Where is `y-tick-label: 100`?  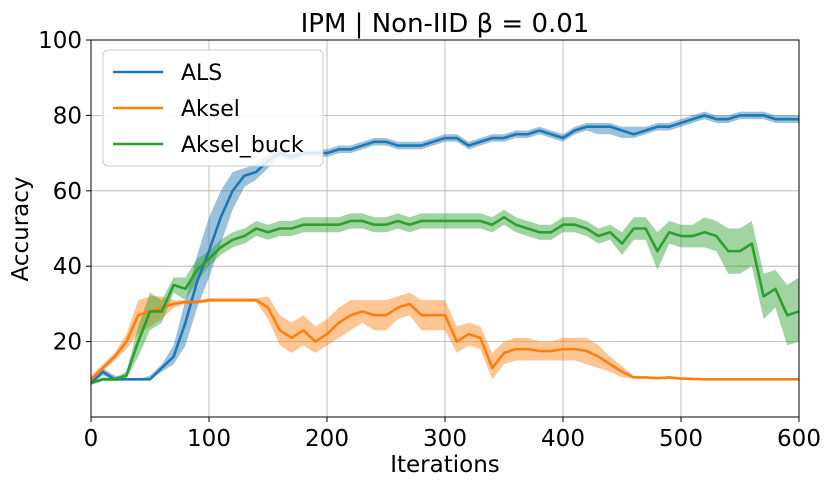 y-tick-label: 100 is located at coordinates (60, 41).